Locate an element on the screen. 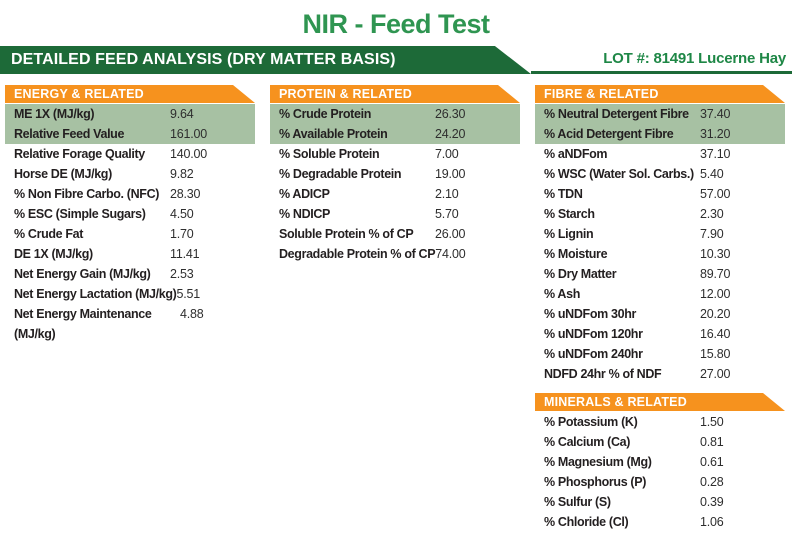 The width and height of the screenshot is (792, 546). lot-number: LOT #: 81491 Lucerne Hay is located at coordinates (694, 58).